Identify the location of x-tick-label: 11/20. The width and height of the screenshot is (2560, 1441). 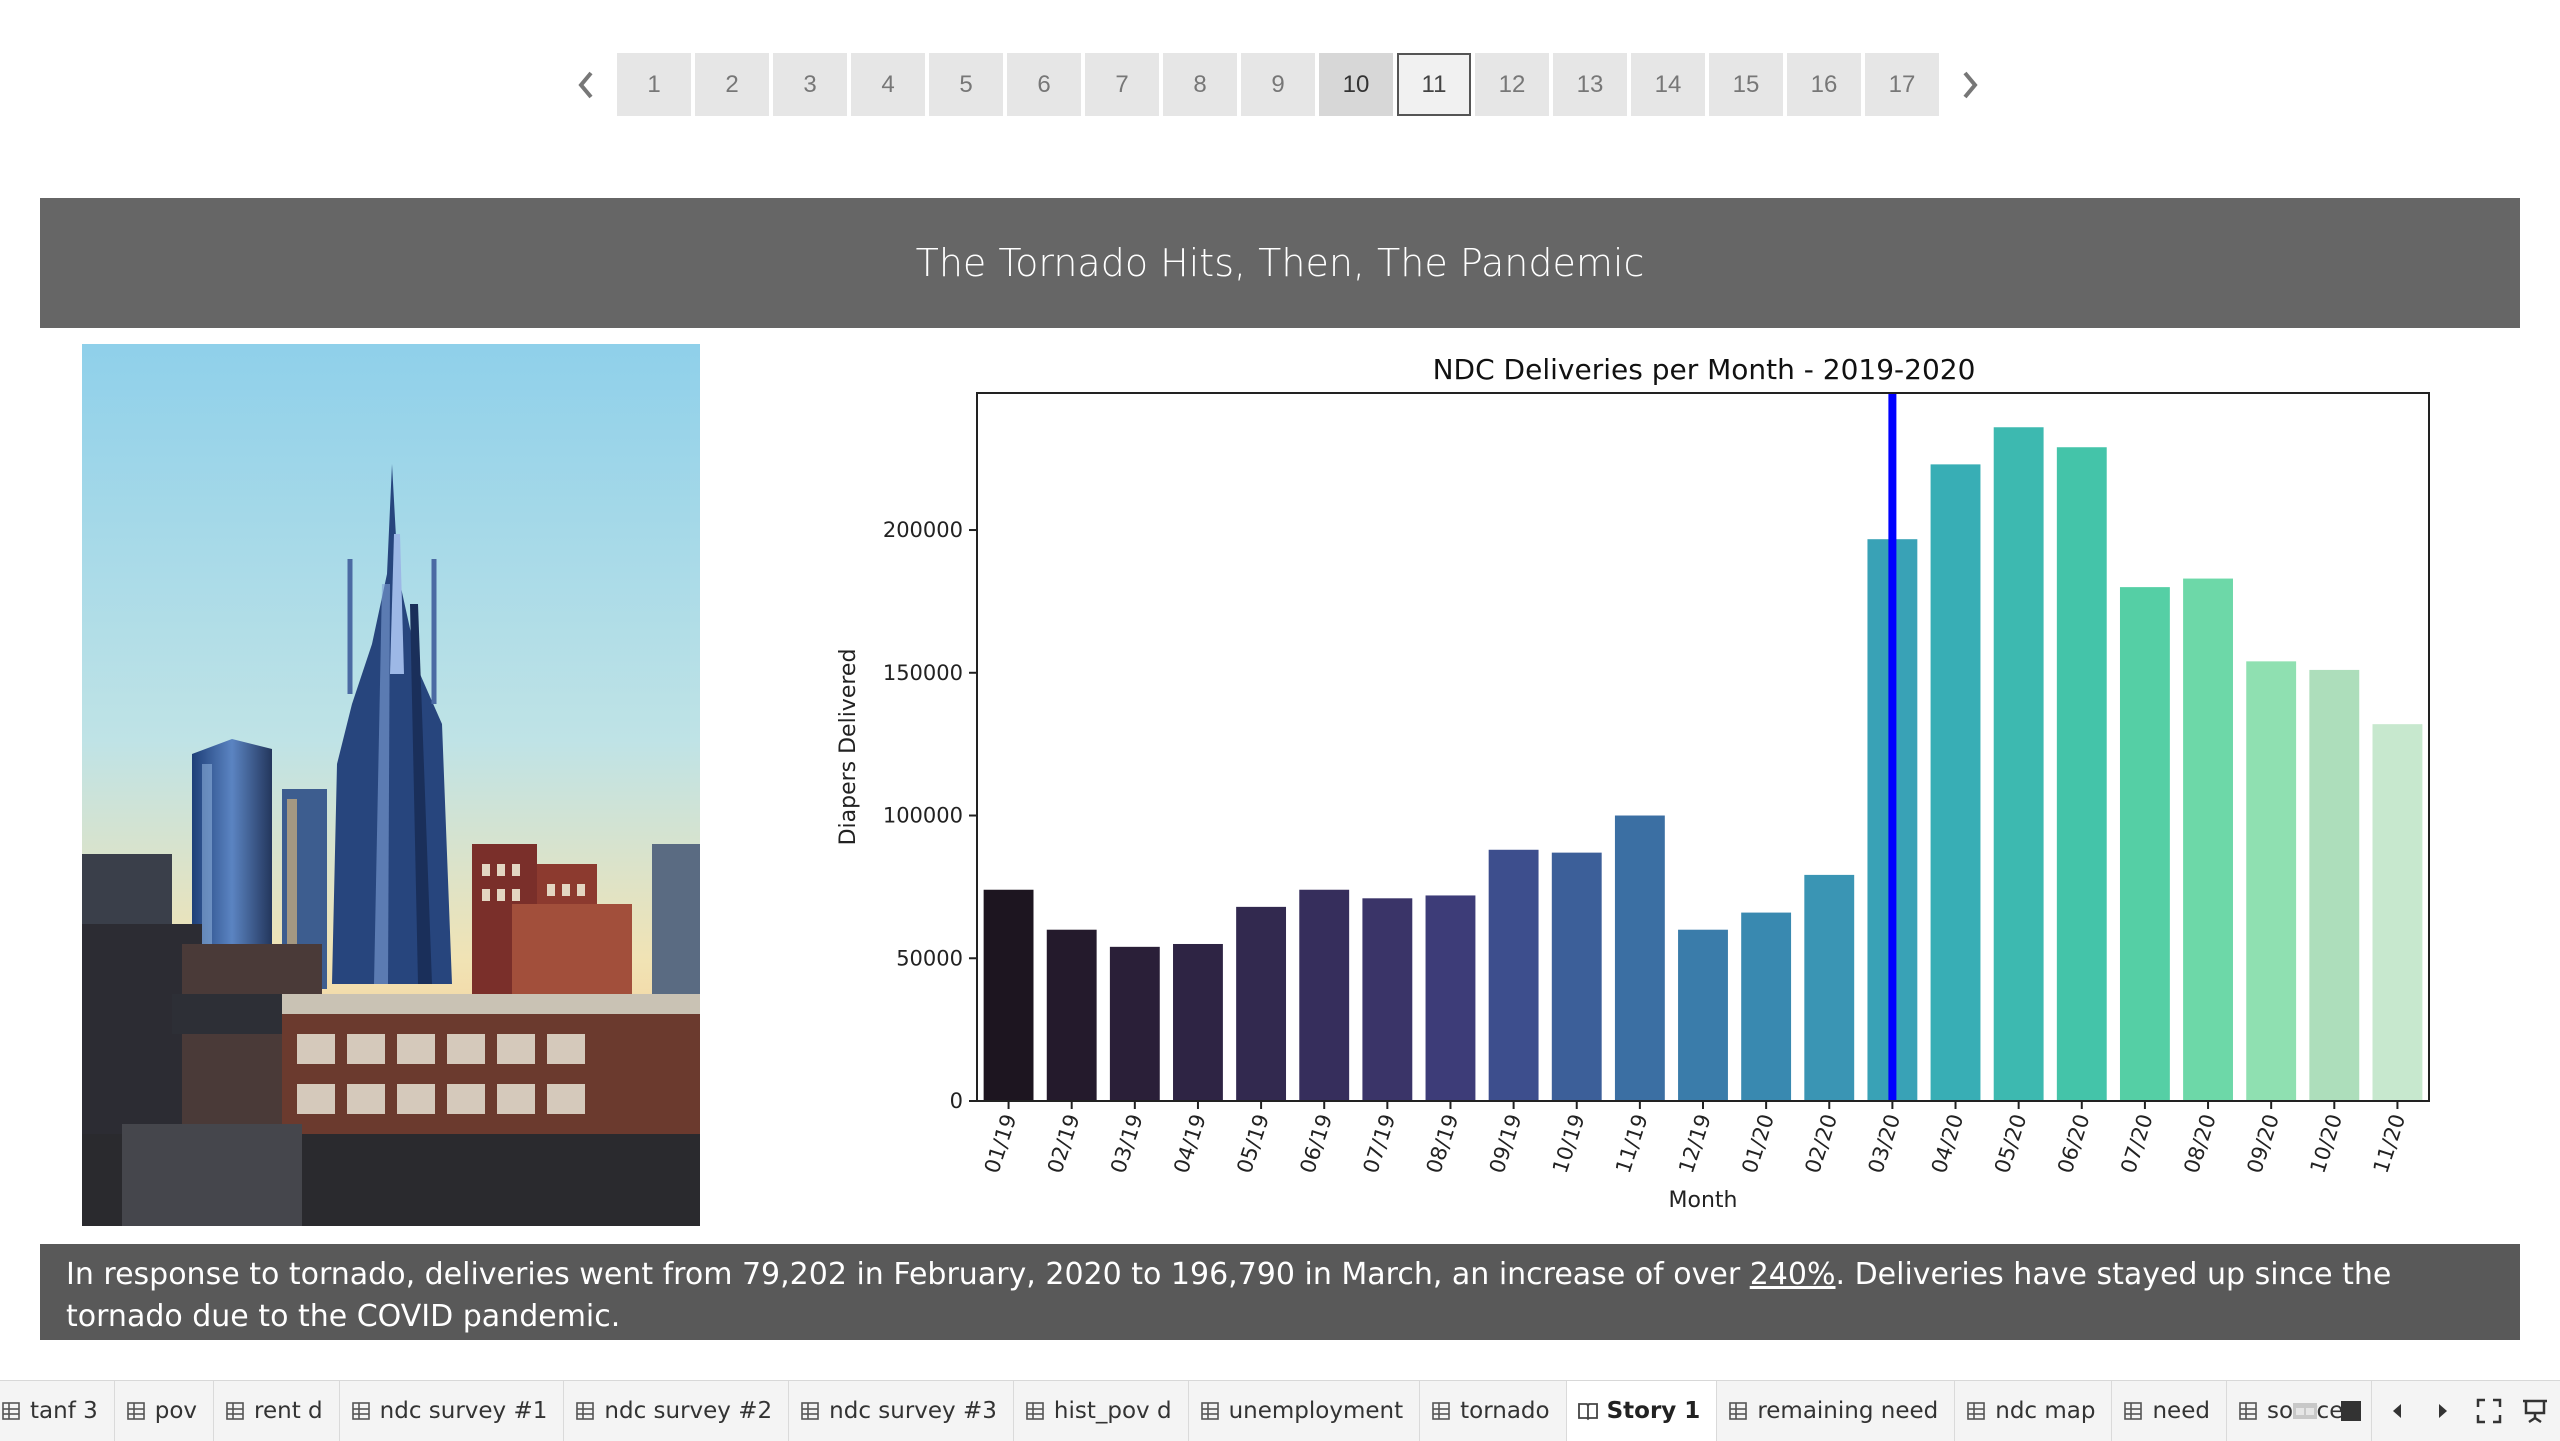
(2390, 1143).